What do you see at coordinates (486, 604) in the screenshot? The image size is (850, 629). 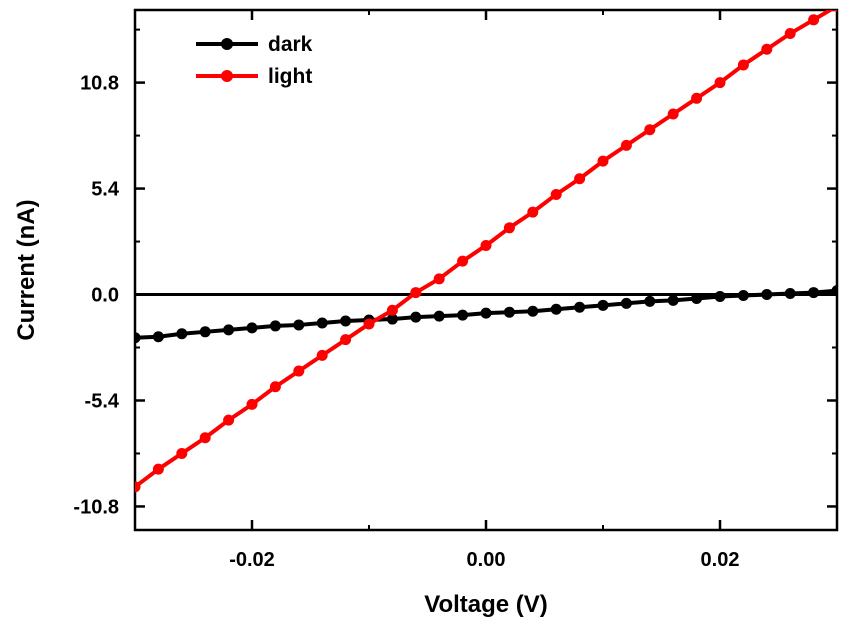 I see `x-axis-title: Voltage (V)` at bounding box center [486, 604].